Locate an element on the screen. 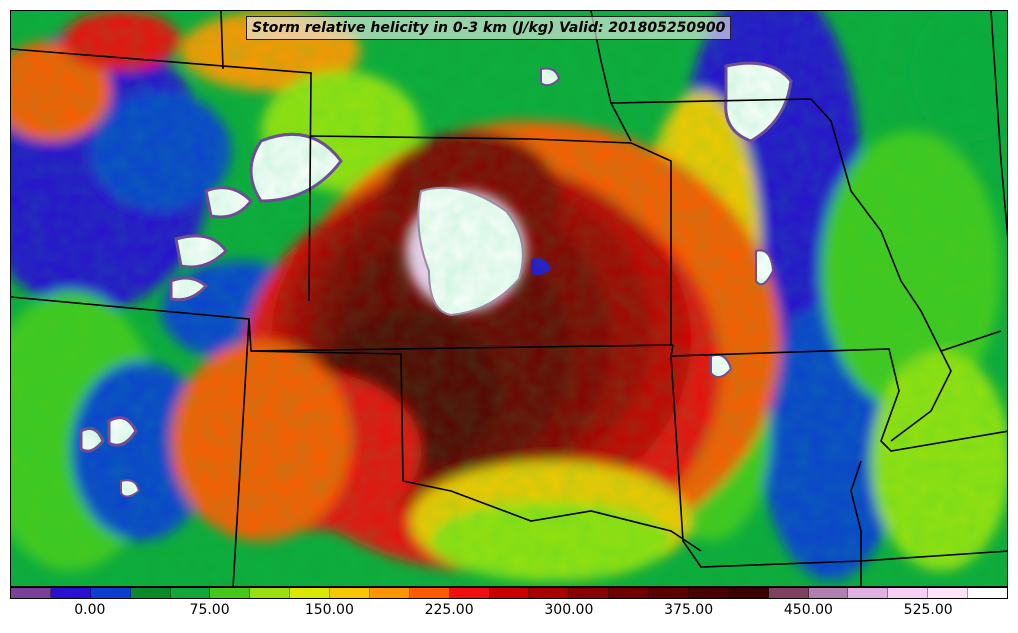  colorbar-tick-label: 150.00 is located at coordinates (329, 610).